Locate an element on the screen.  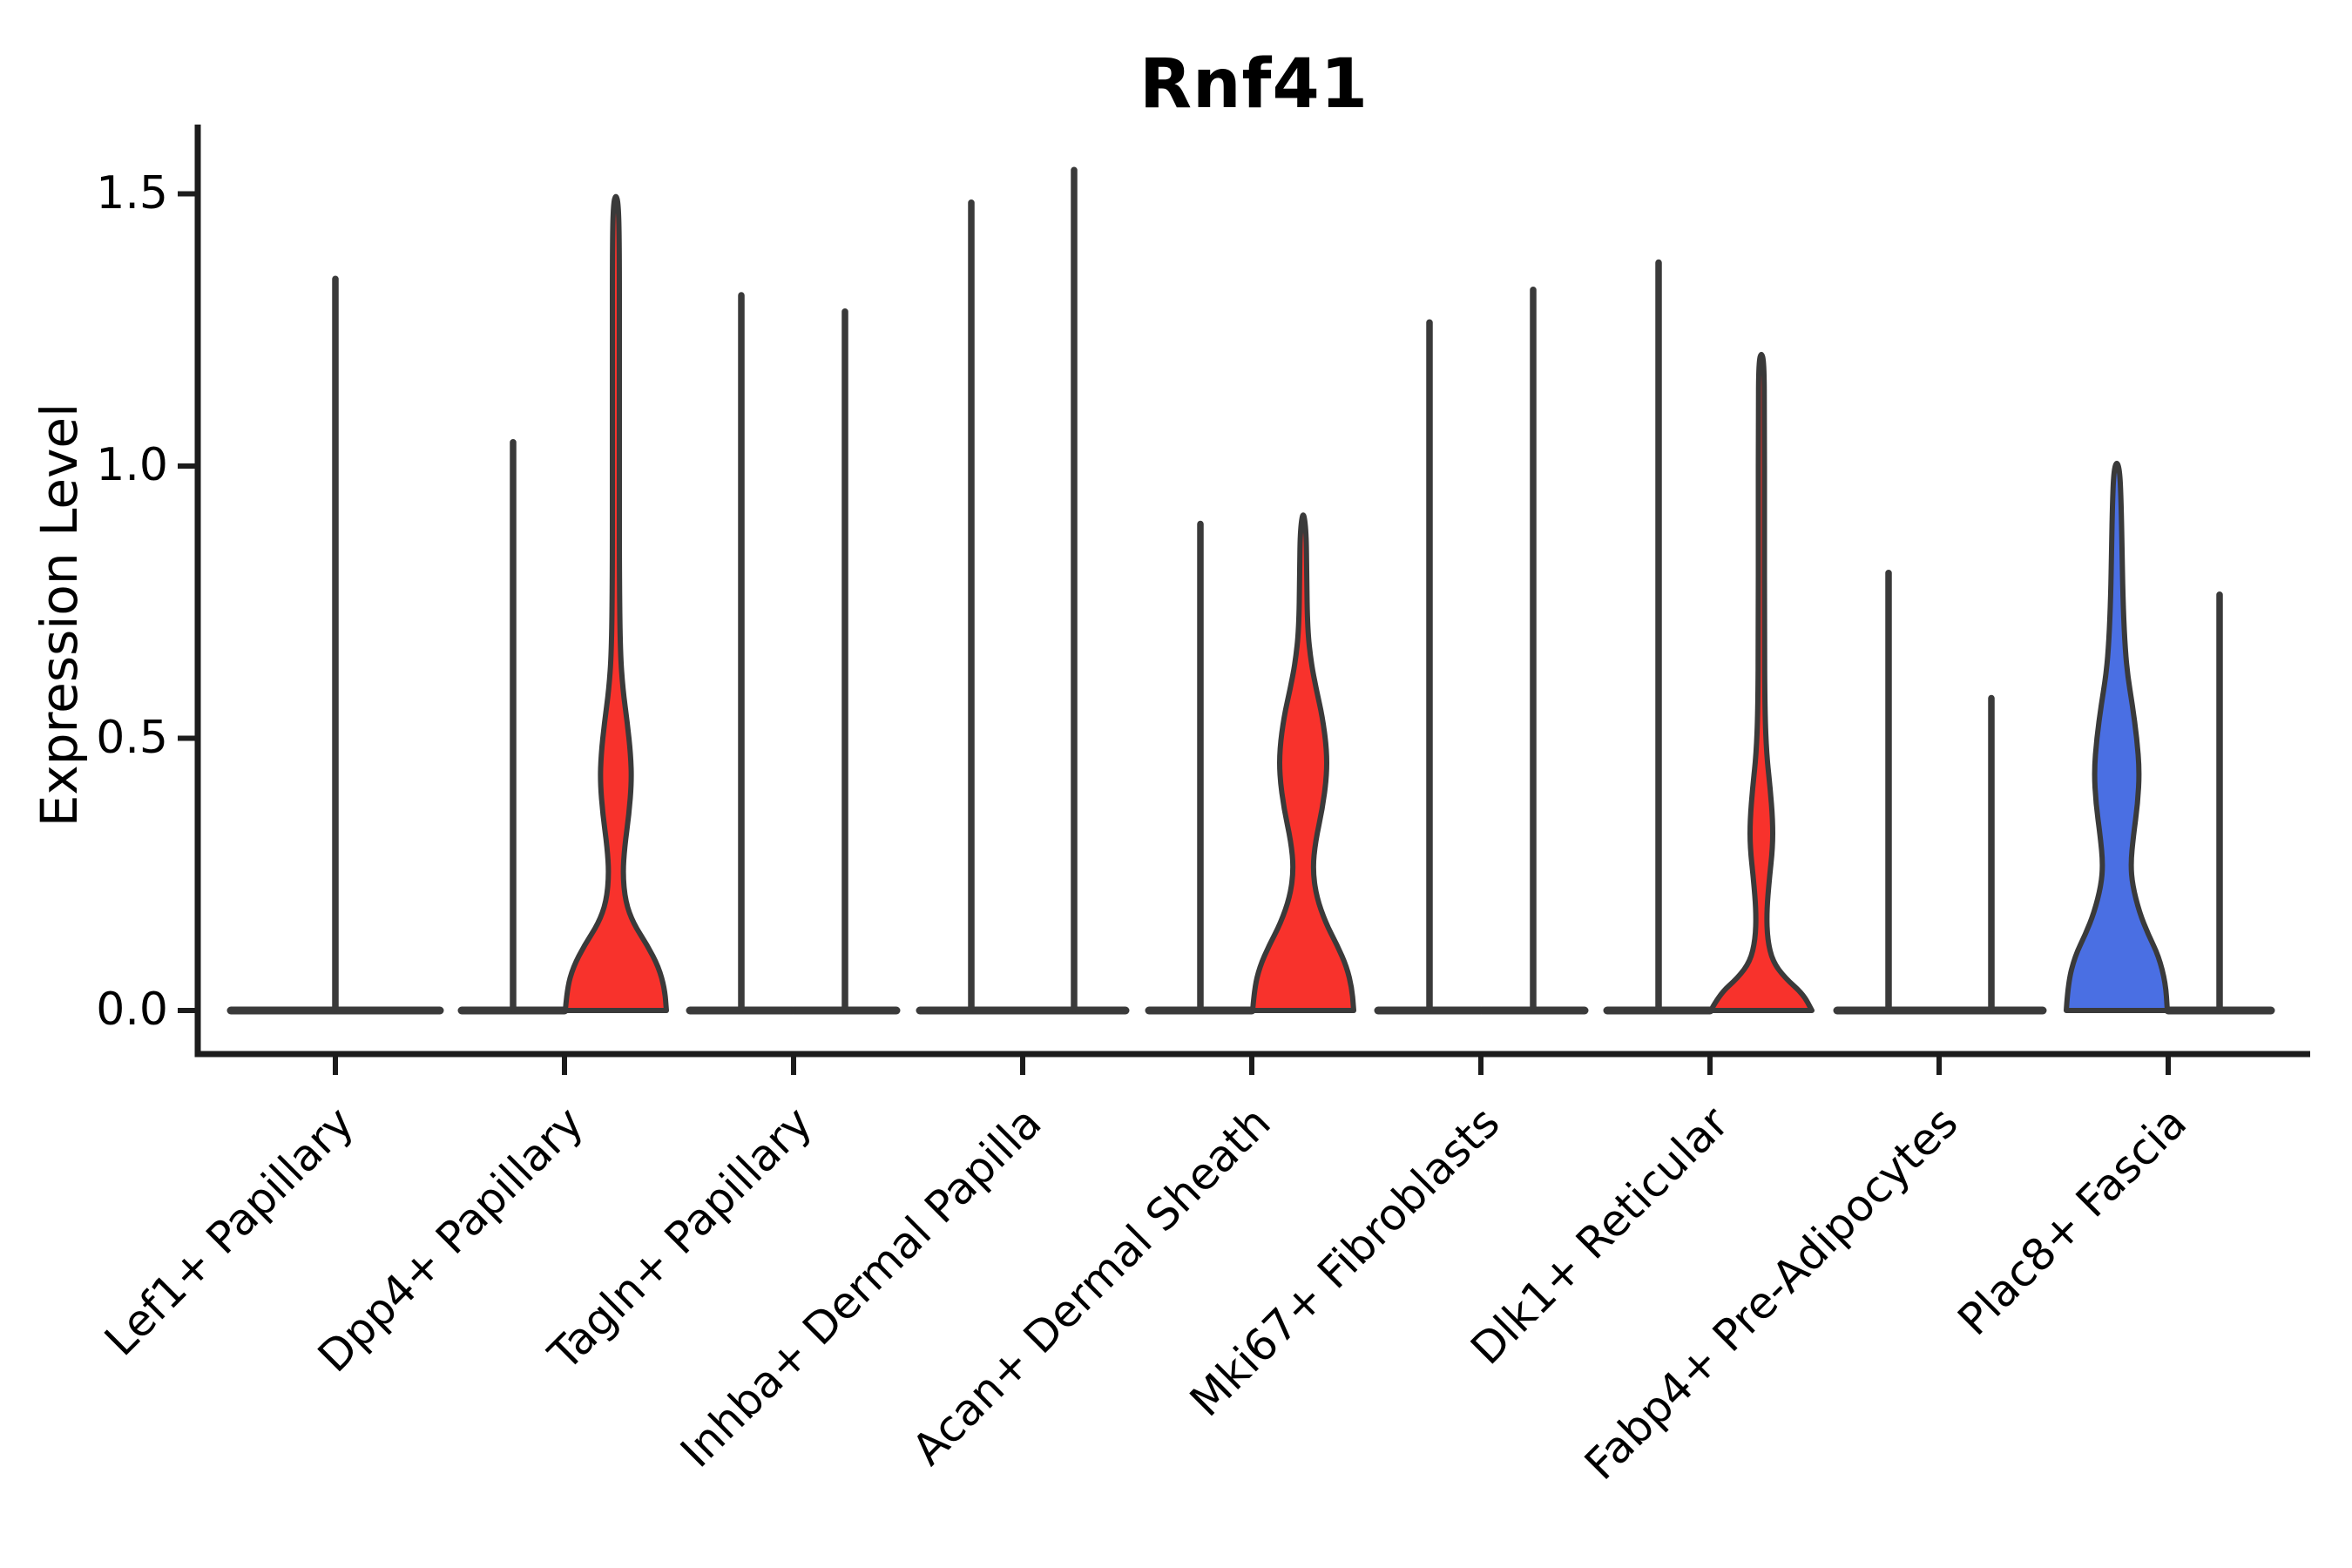
plot-title: Rnf41 is located at coordinates (1254, 84).